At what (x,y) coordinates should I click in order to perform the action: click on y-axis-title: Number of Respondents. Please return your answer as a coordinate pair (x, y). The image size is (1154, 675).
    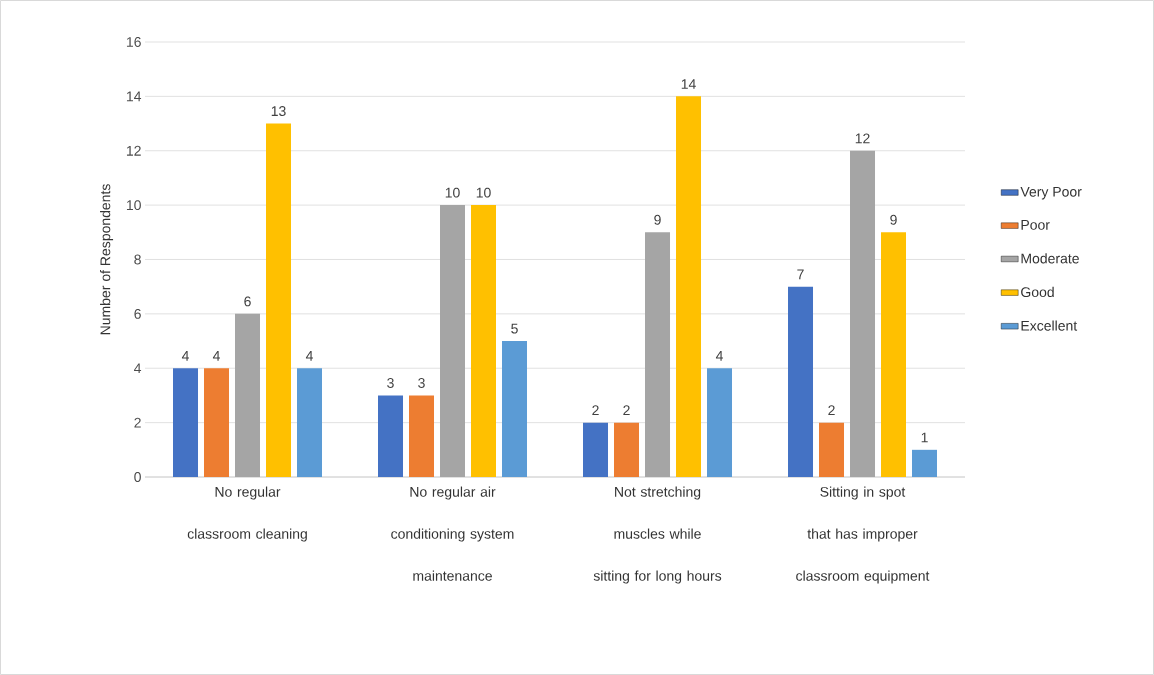
    Looking at the image, I should click on (107, 259).